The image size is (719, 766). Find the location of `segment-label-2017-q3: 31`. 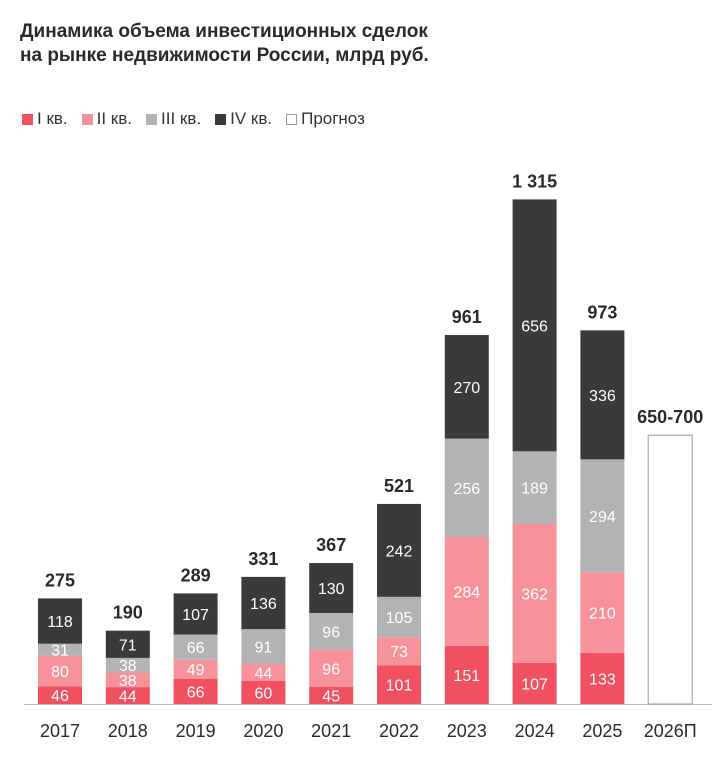

segment-label-2017-q3: 31 is located at coordinates (60, 651).